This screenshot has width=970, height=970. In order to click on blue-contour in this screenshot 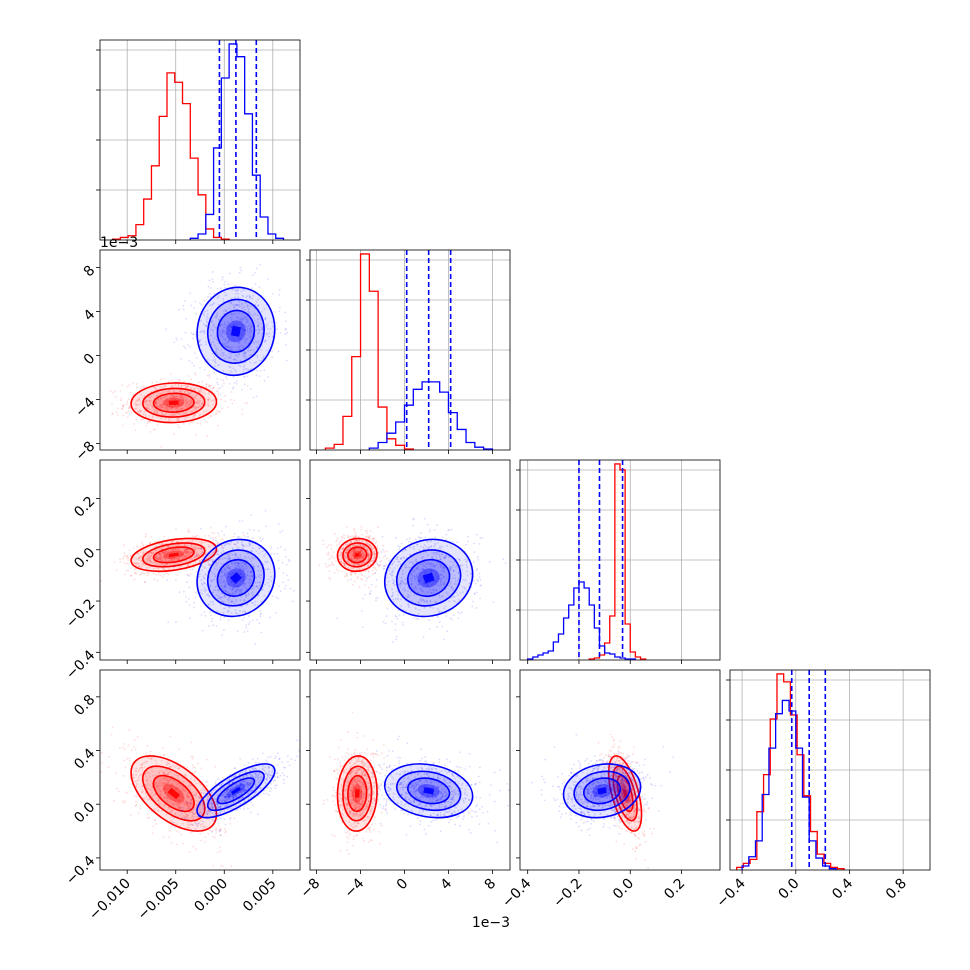, I will do `click(236, 578)`.